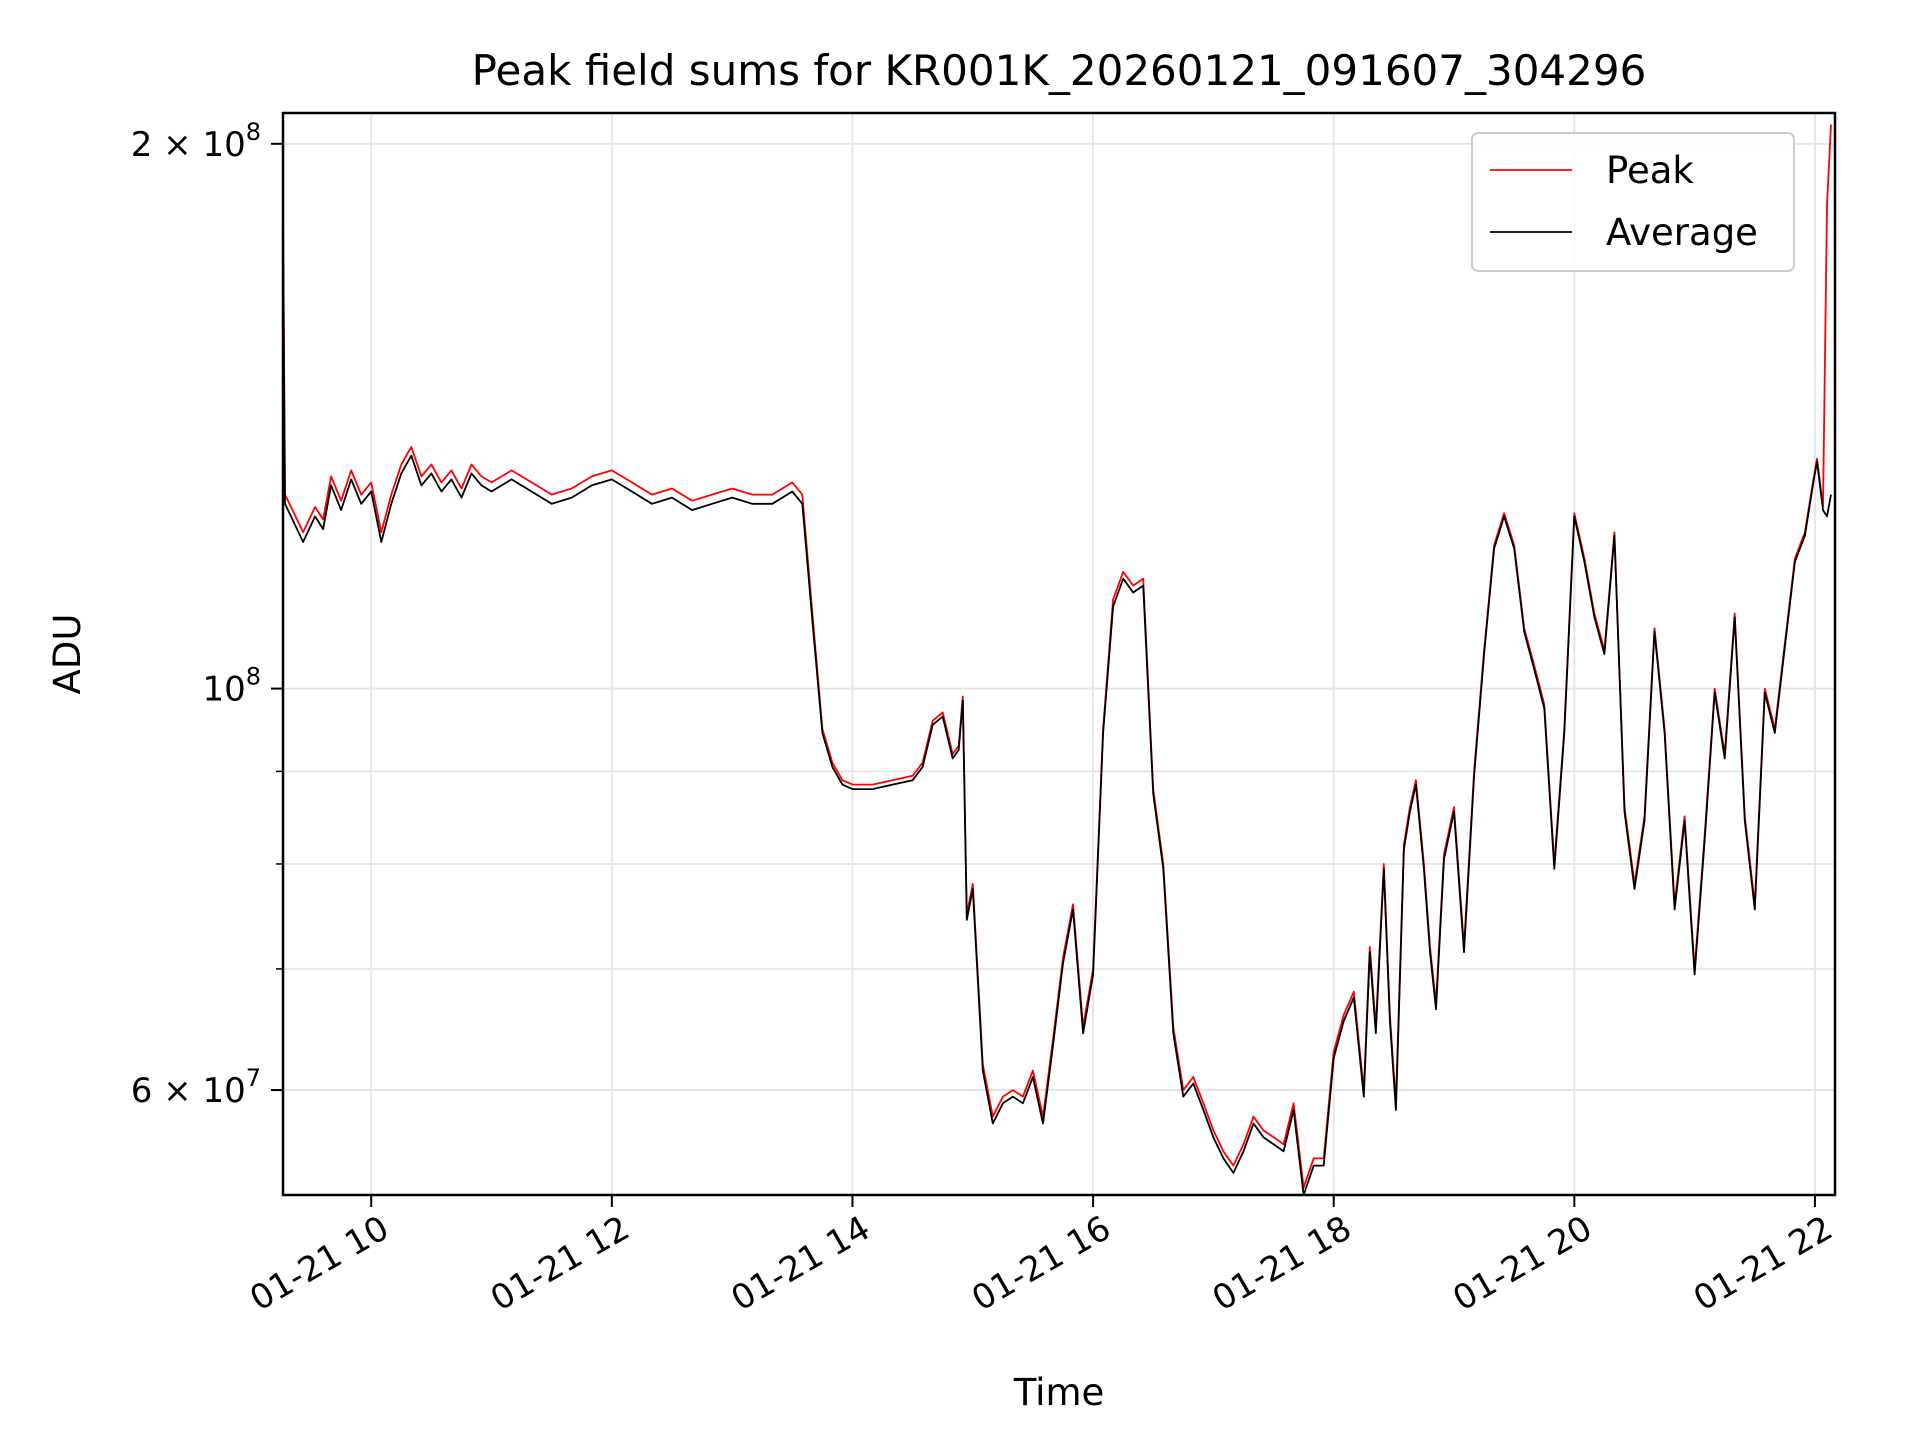 The width and height of the screenshot is (1920, 1440). I want to click on legend-box, so click(1633, 202).